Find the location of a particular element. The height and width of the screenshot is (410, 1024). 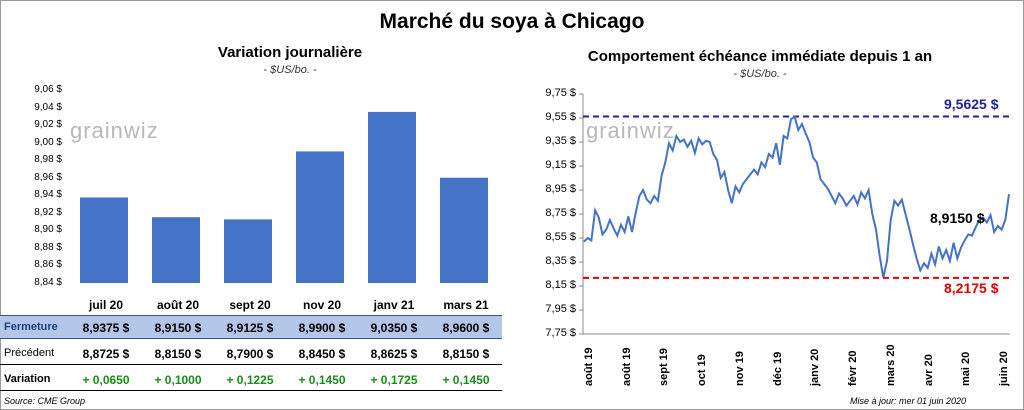

fermeture-label: Fermeture is located at coordinates (31, 327).